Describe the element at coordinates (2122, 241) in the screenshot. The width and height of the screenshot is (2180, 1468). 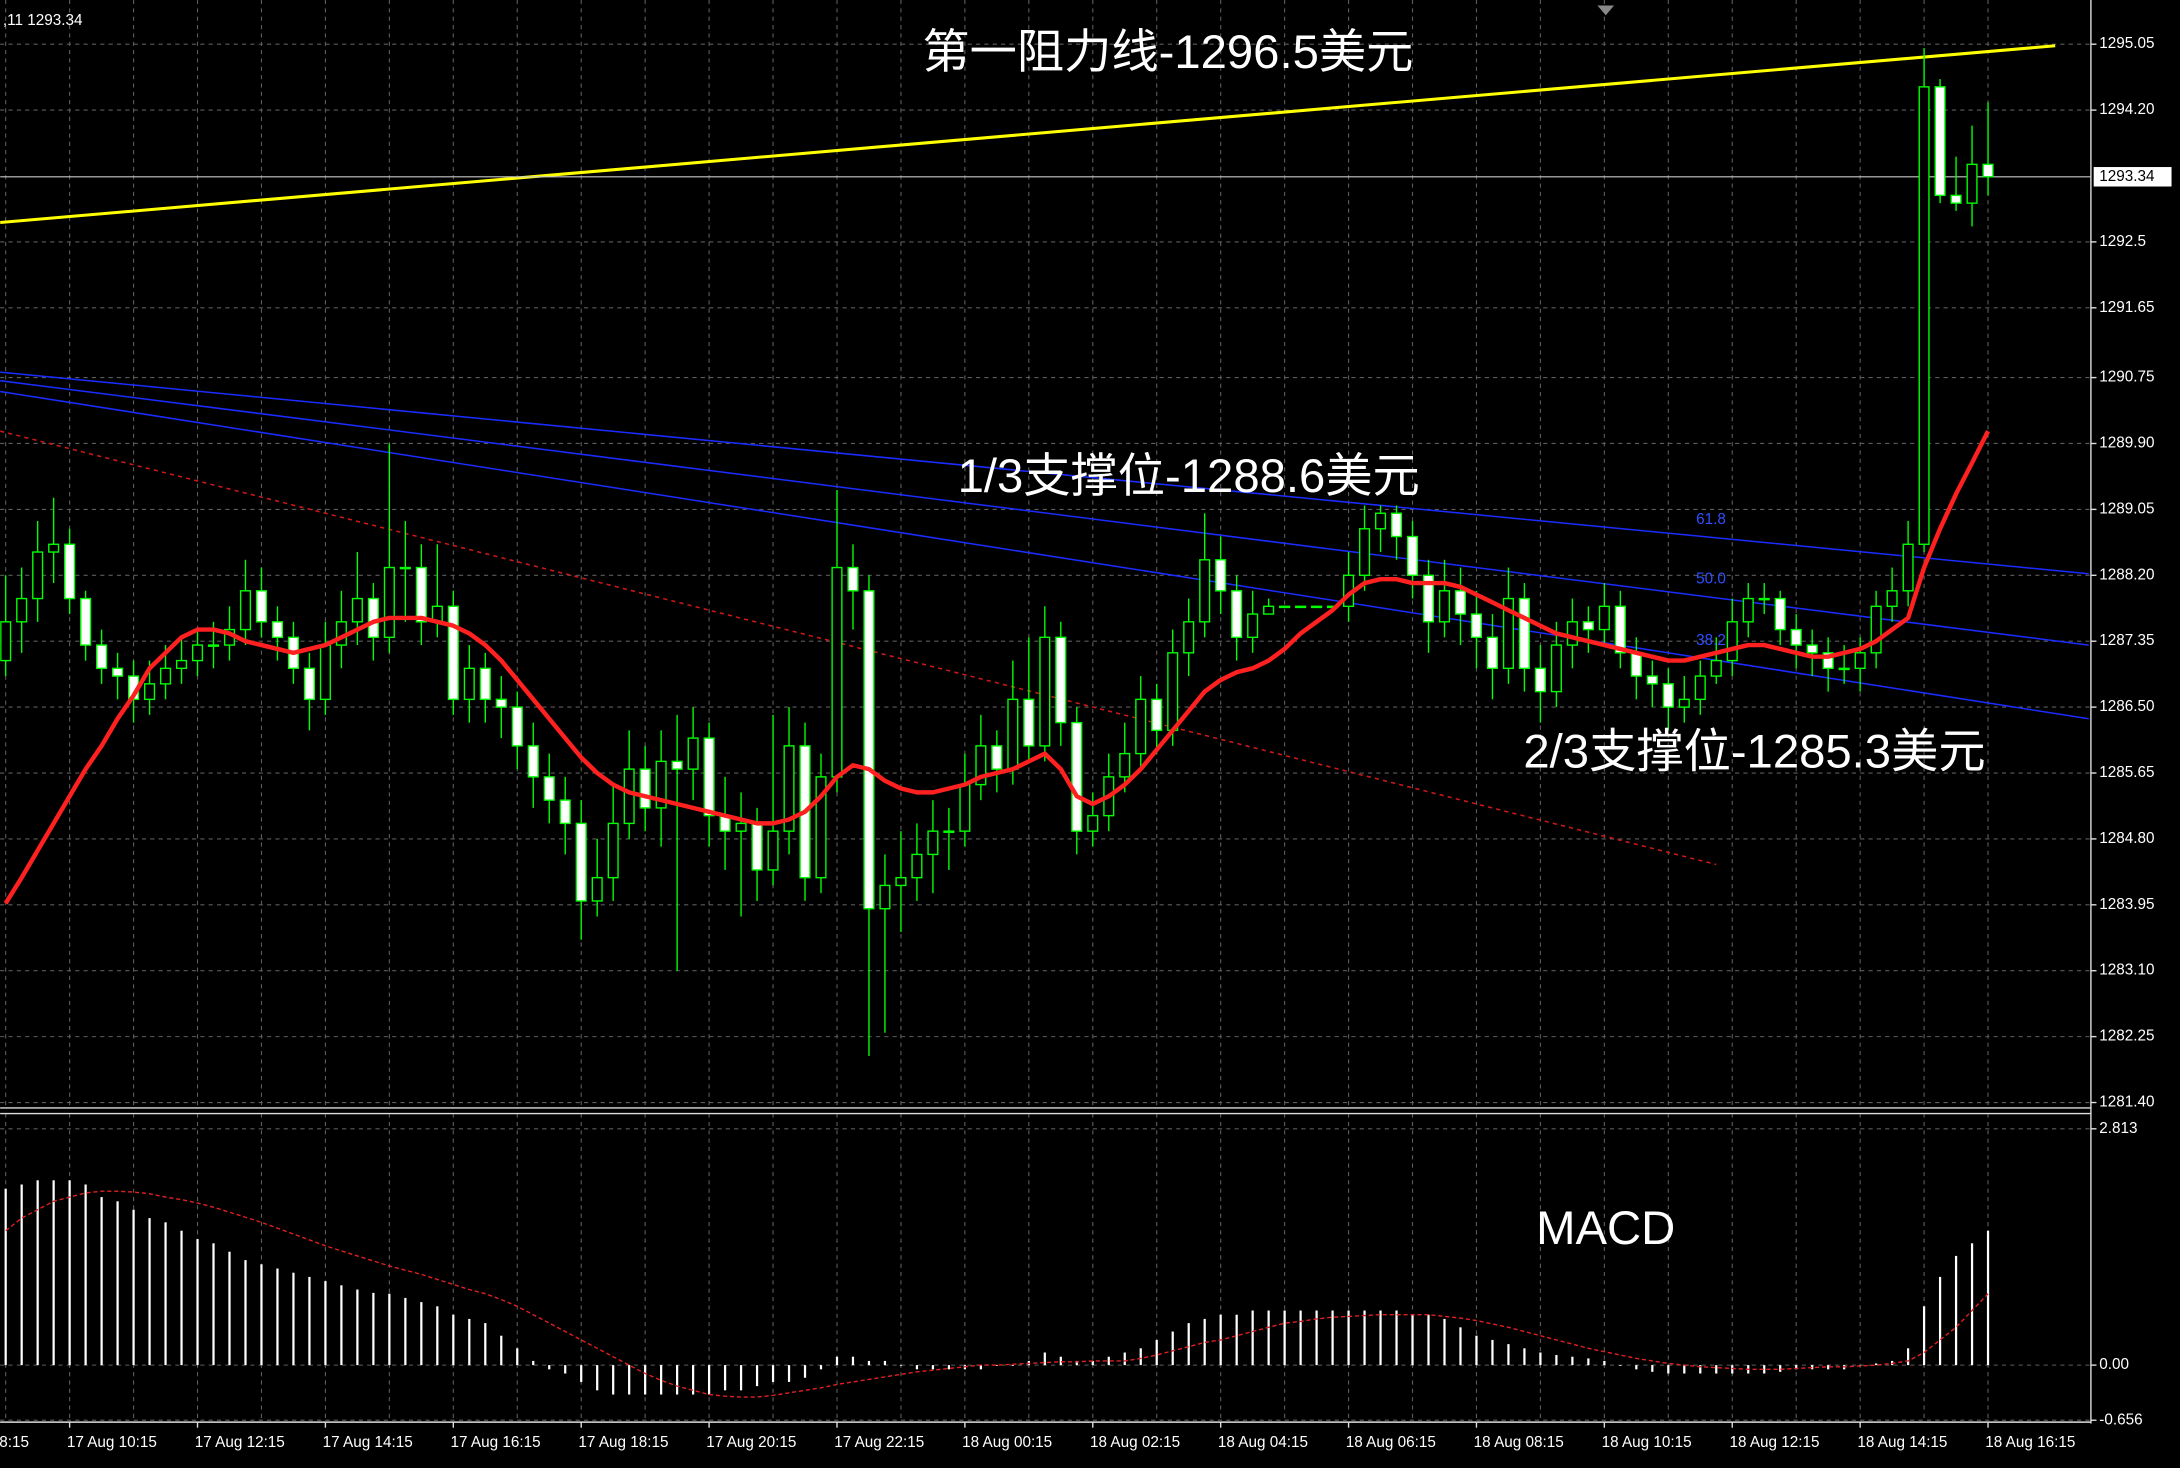
I see `y-tick-label: 1292.5` at that location.